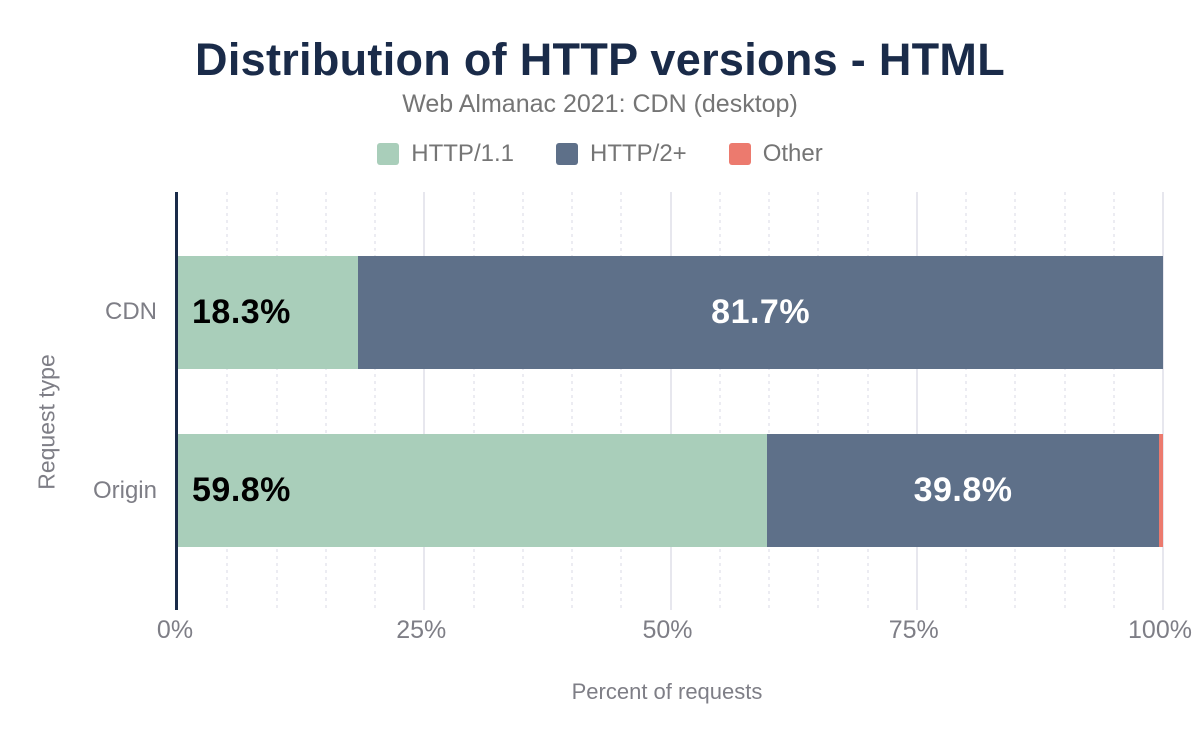 The width and height of the screenshot is (1200, 742). What do you see at coordinates (175, 630) in the screenshot?
I see `x-tick-0%: 0%` at bounding box center [175, 630].